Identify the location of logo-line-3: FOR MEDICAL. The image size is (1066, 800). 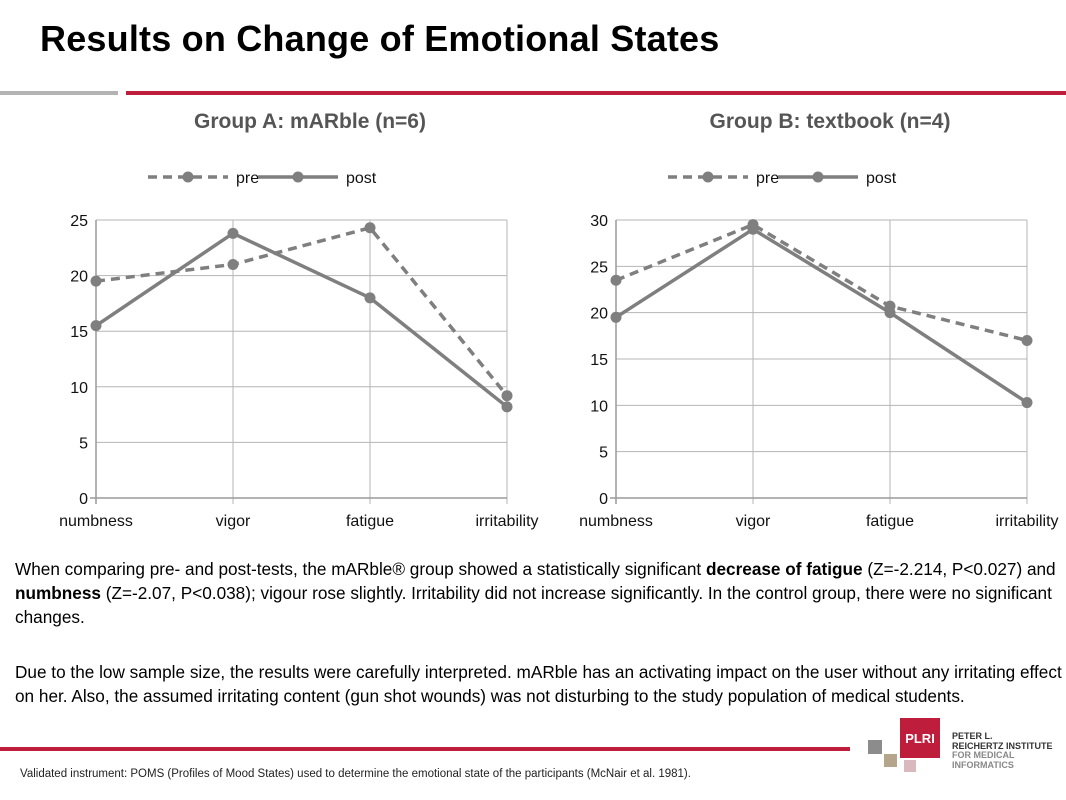
(983, 755).